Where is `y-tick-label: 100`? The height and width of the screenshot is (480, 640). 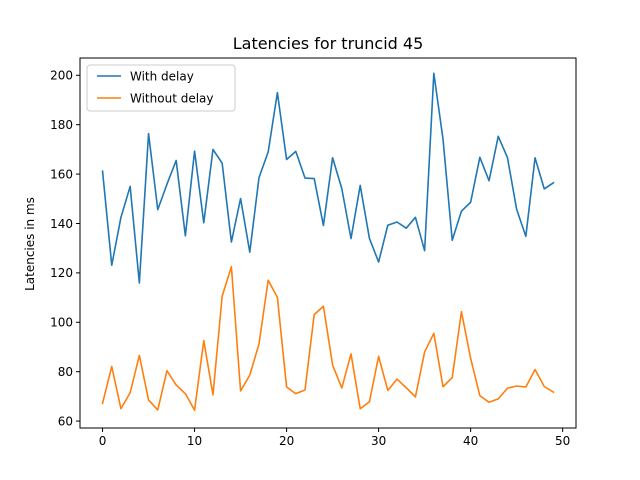
y-tick-label: 100 is located at coordinates (61, 323).